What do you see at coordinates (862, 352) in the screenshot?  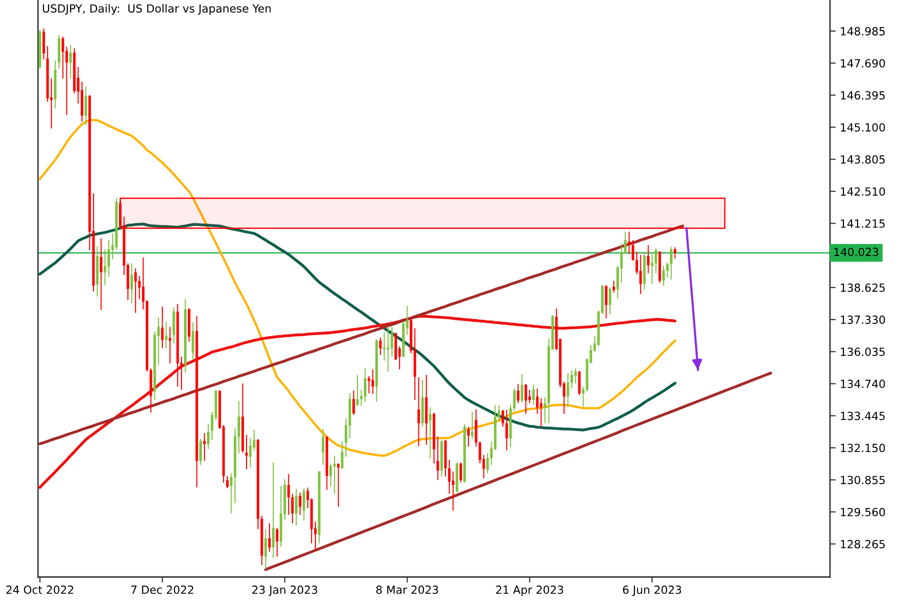 I see `y-tick-label: 136.035` at bounding box center [862, 352].